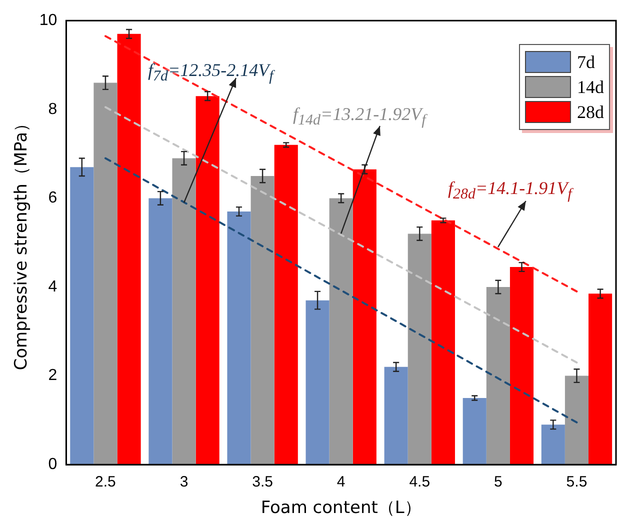 The image size is (619, 531). I want to click on x-axis-title: Foam content（L）, so click(341, 508).